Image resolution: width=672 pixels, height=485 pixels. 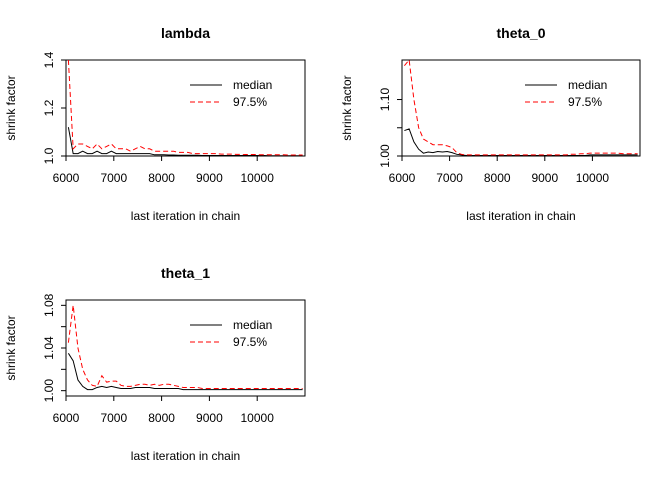 I want to click on panel-title: theta_1, so click(x=185, y=273).